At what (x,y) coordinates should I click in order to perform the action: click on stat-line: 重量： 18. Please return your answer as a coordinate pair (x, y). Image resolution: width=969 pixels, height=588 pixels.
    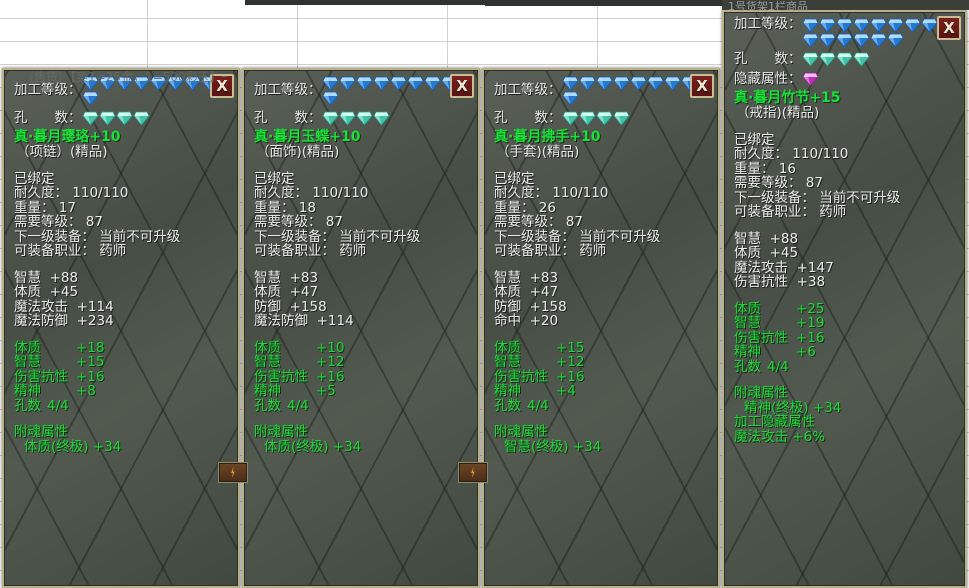
    Looking at the image, I should click on (361, 208).